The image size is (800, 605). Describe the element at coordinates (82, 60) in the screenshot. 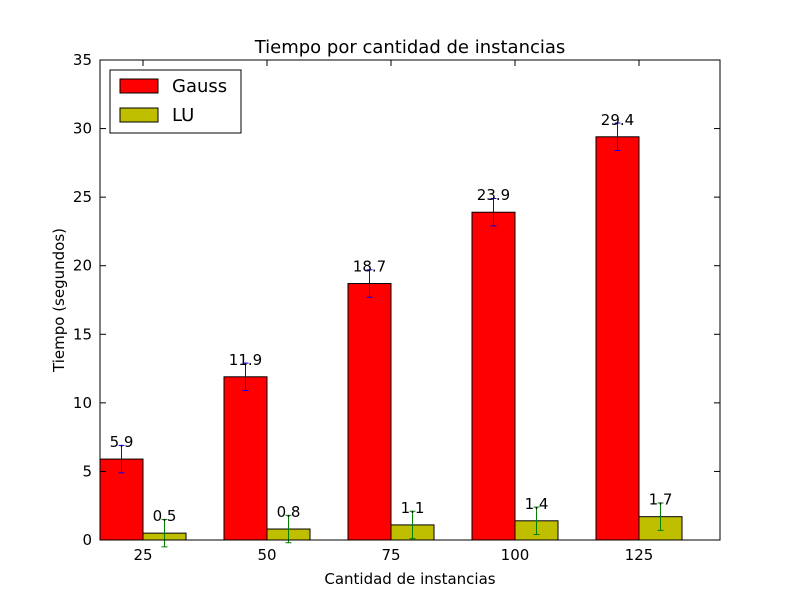

I see `y-tick-label-35: 35` at that location.